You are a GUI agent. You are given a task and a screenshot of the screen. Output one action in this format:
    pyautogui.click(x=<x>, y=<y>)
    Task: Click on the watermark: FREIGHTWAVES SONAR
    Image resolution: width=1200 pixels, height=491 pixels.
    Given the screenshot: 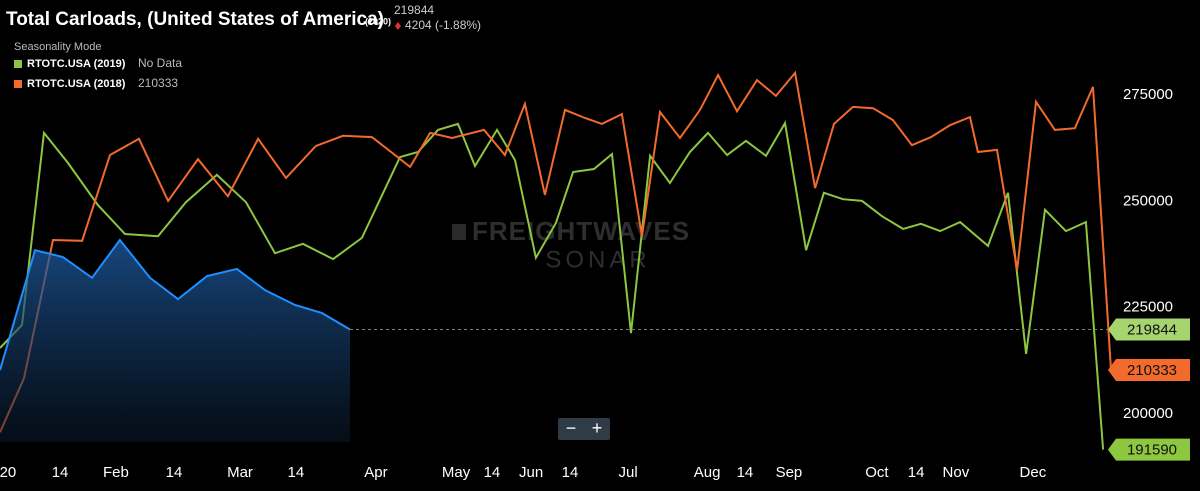 What is the action you would take?
    pyautogui.click(x=571, y=244)
    